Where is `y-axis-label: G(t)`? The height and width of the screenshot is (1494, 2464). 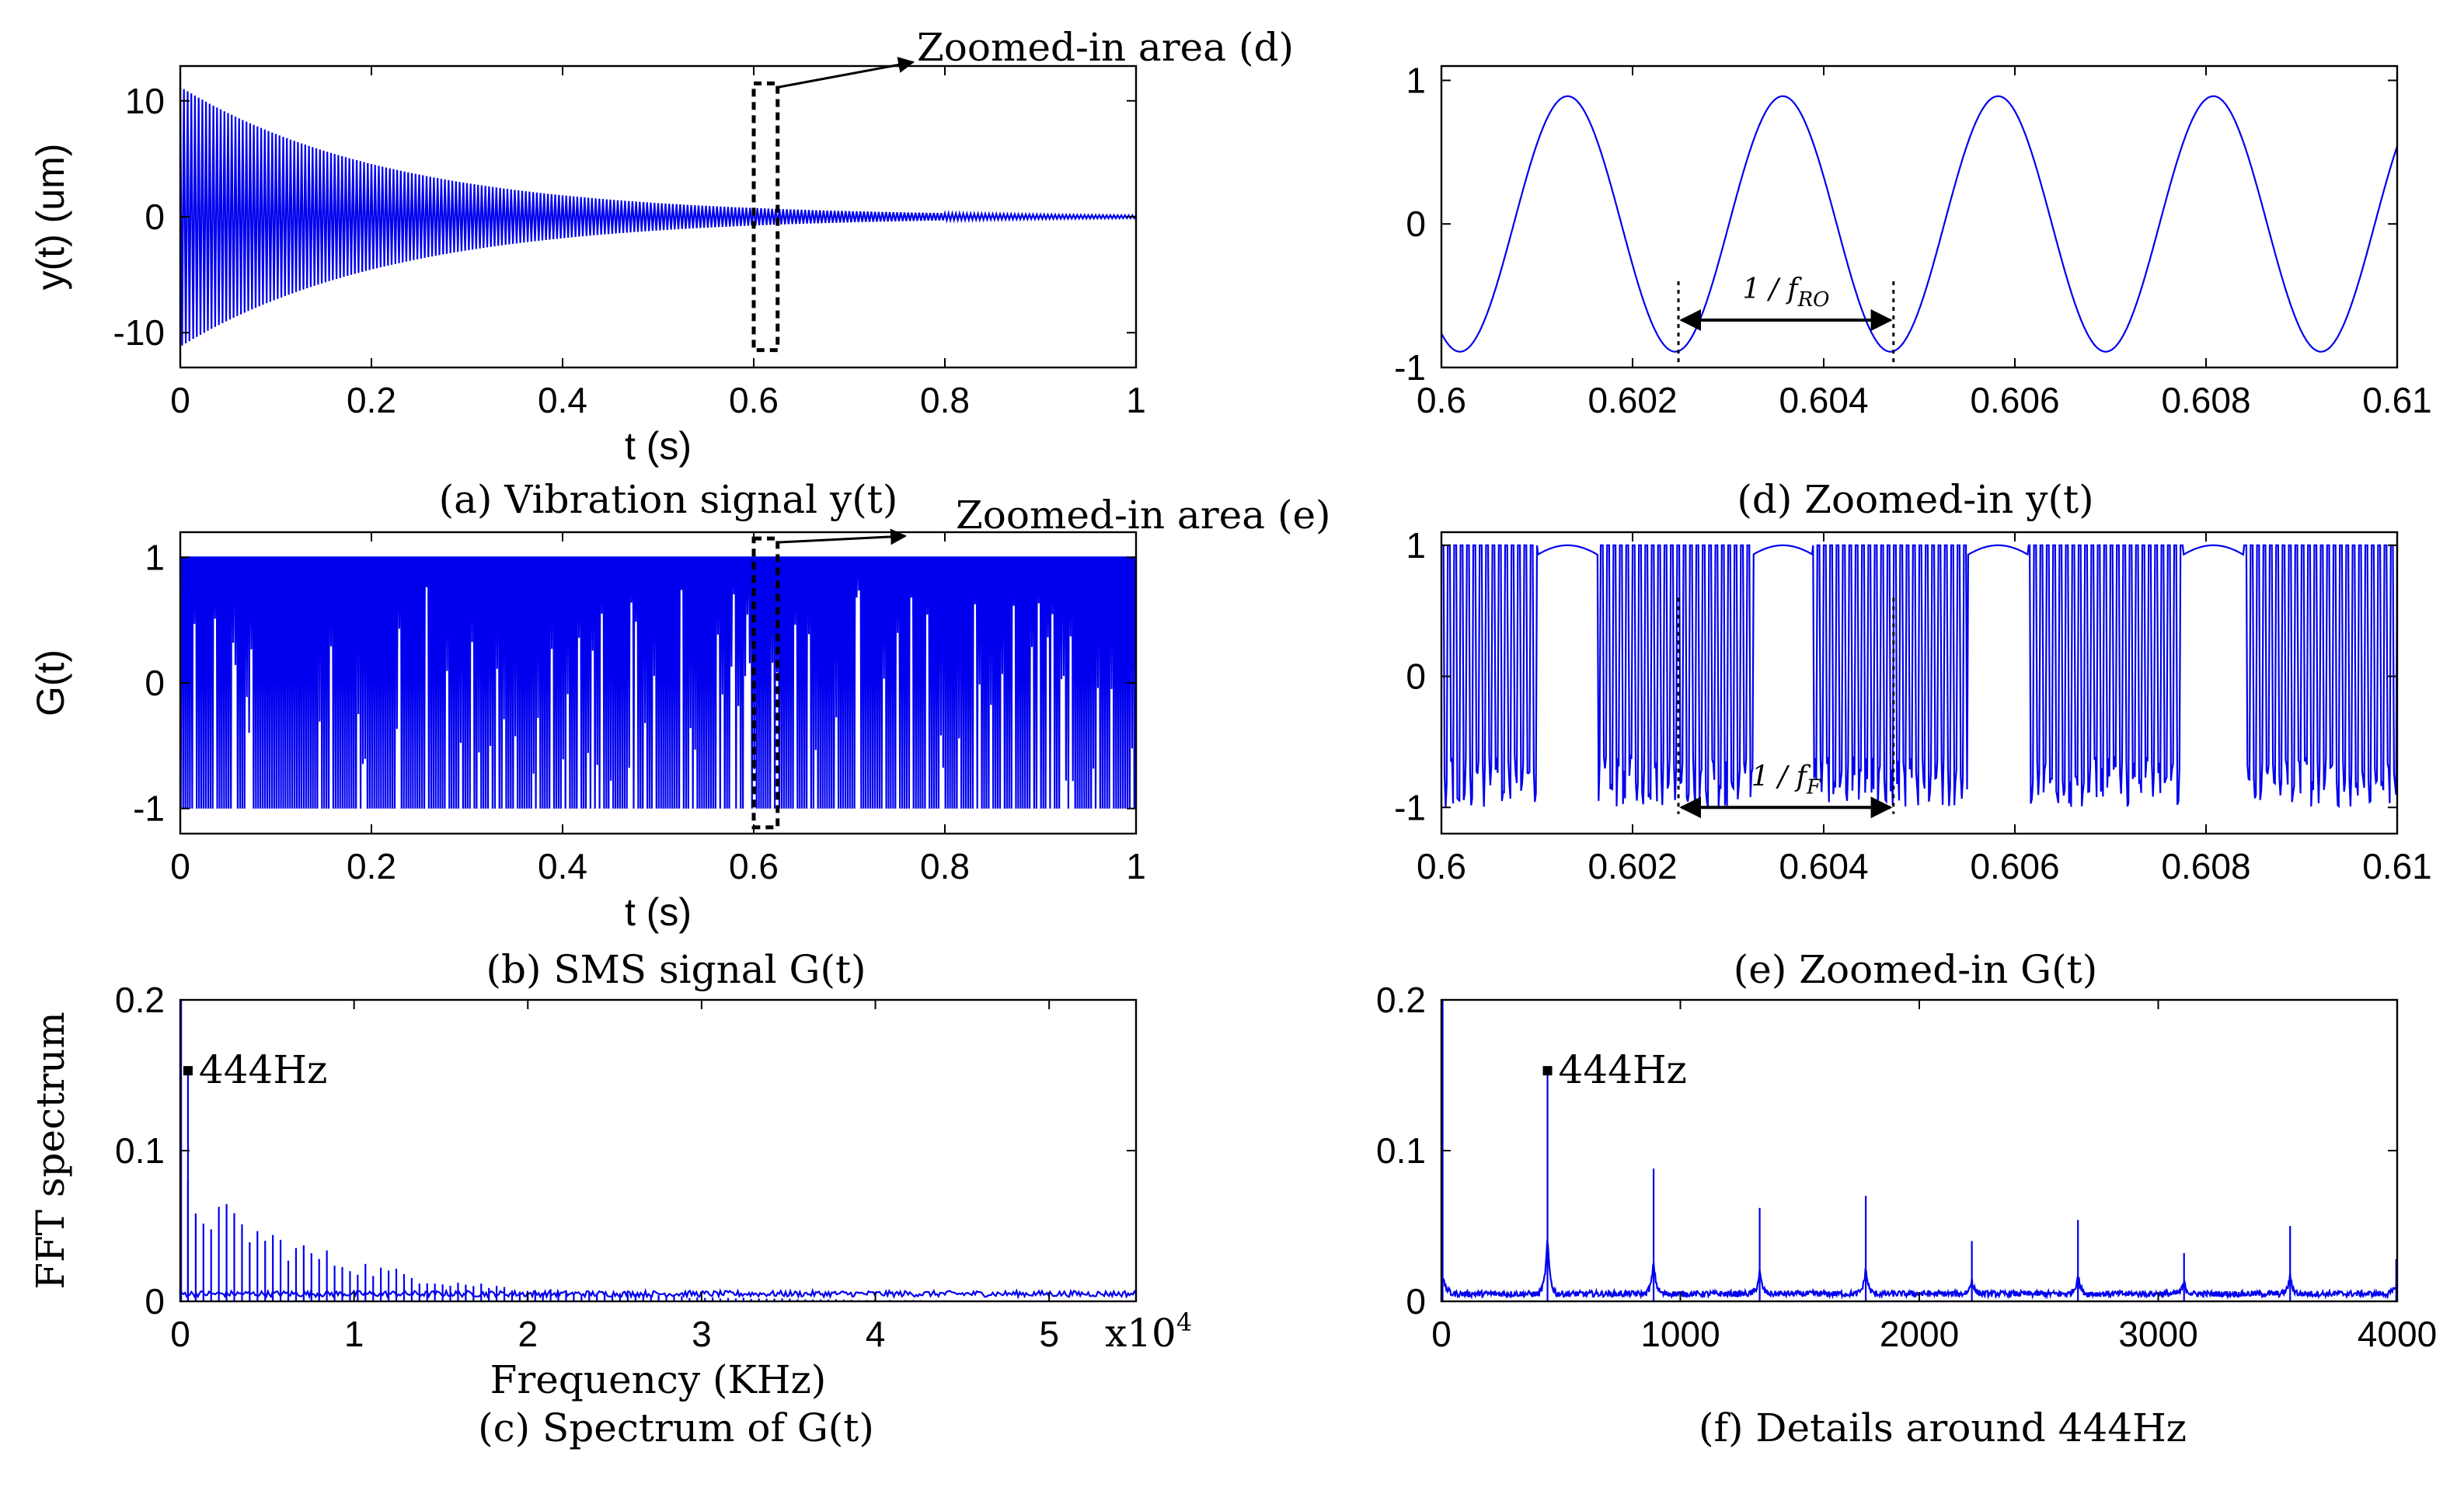 y-axis-label: G(t) is located at coordinates (50, 682).